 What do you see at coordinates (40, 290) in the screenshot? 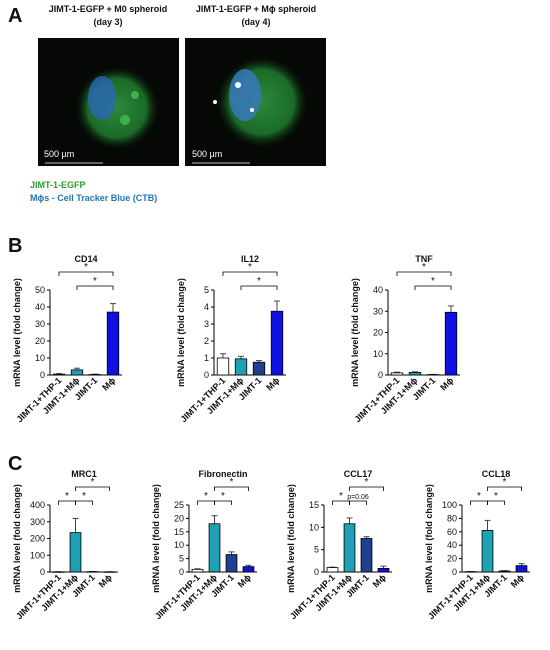
I see `y-tick-label: 50` at bounding box center [40, 290].